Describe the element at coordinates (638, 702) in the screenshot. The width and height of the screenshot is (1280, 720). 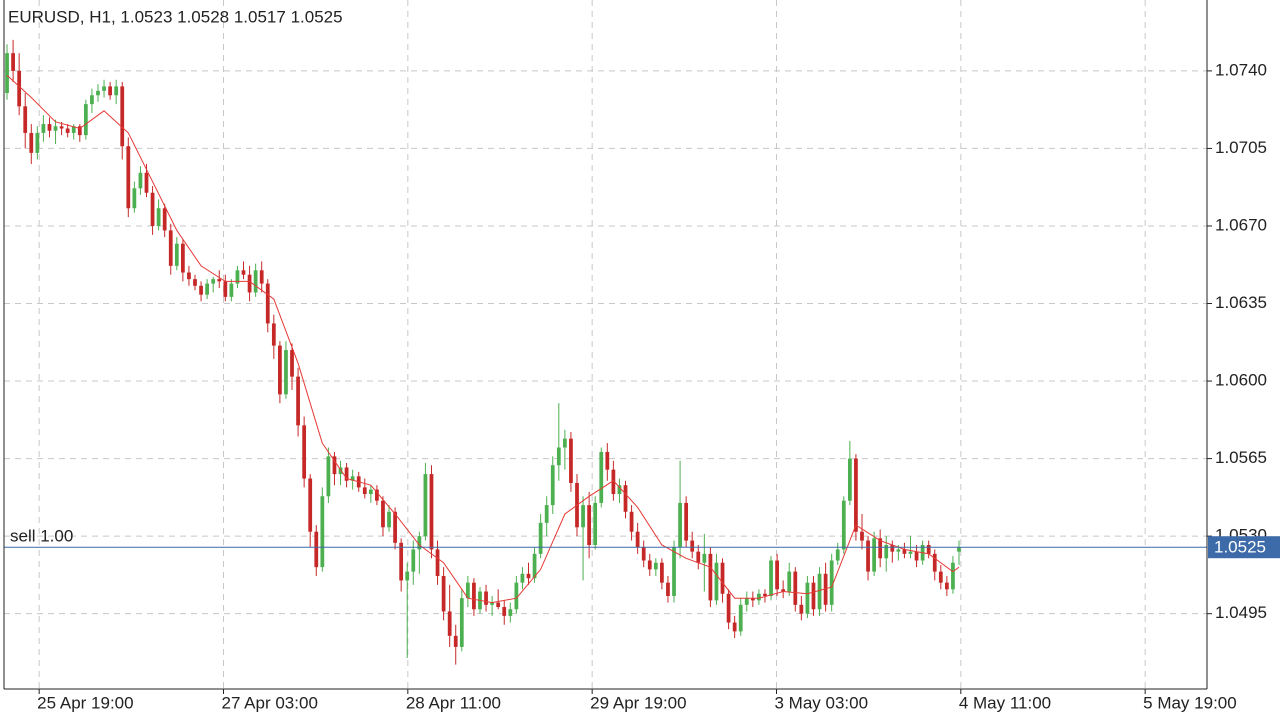
I see `x-tick-label: 29 Apr 19:00` at that location.